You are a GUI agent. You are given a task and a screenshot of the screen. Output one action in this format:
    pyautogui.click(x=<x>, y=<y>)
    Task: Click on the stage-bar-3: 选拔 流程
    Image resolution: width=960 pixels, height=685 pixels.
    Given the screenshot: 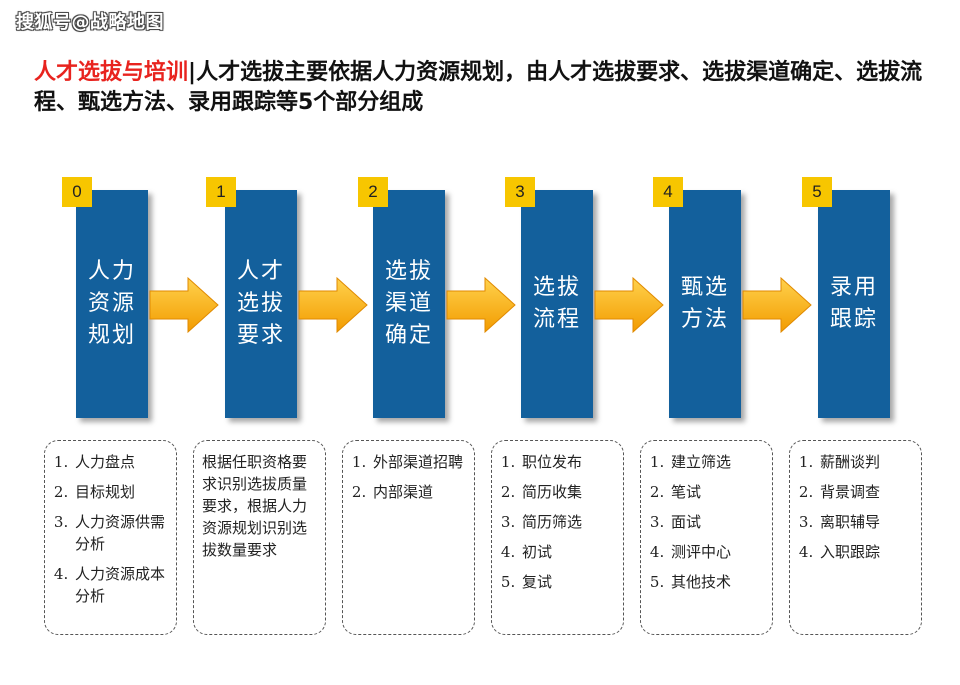 What is the action you would take?
    pyautogui.click(x=557, y=304)
    